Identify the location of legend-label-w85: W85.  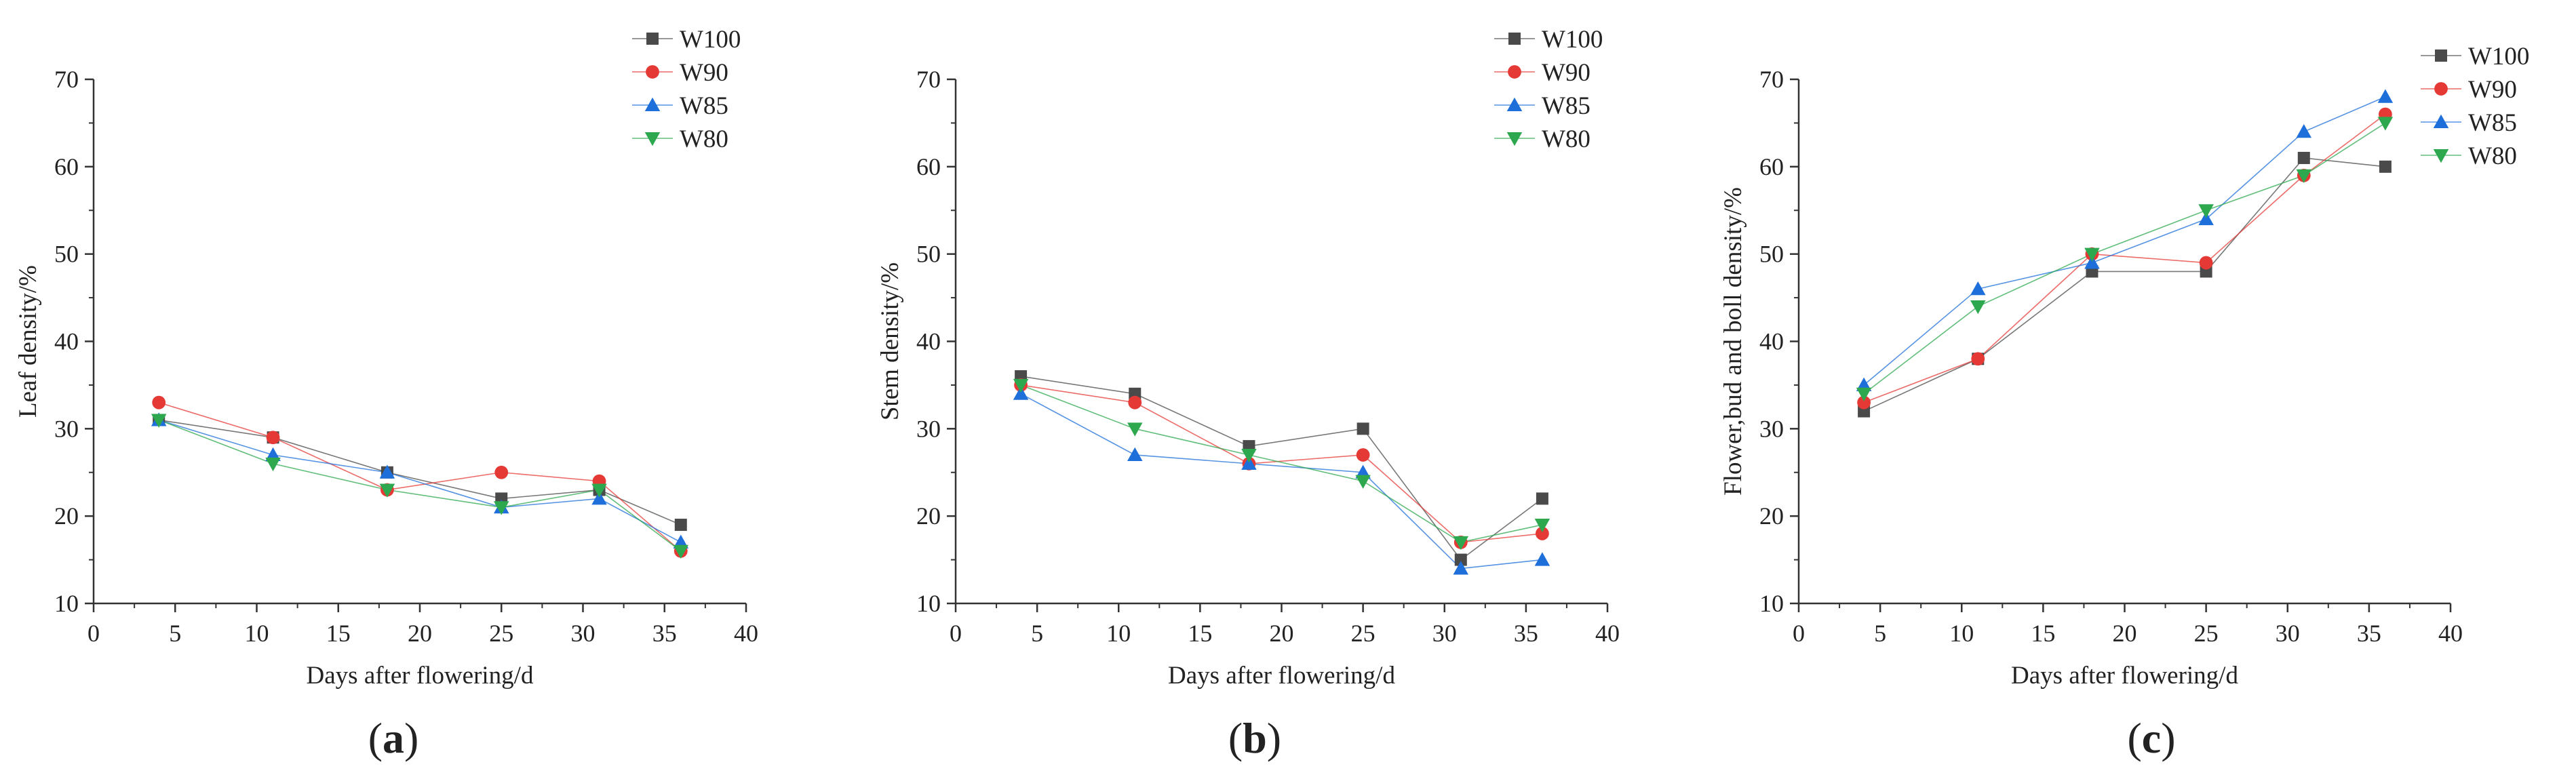
(1566, 106).